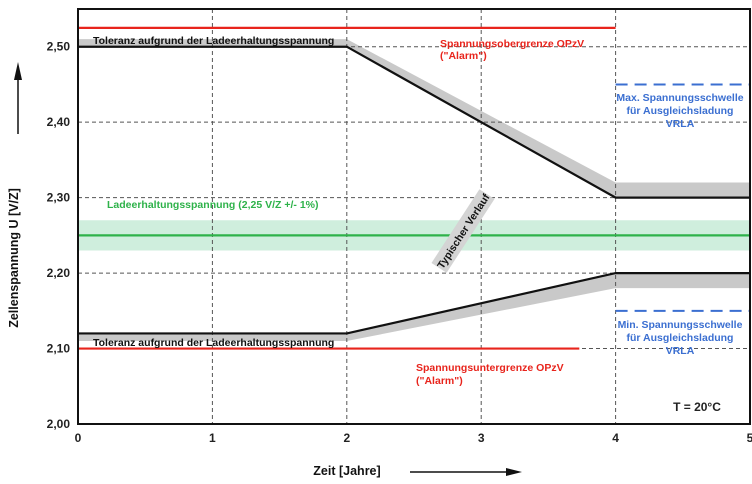 The width and height of the screenshot is (752, 484). Describe the element at coordinates (680, 111) in the screenshot. I see `annotation-max-threshold-2: für Ausgleichsladung` at that location.